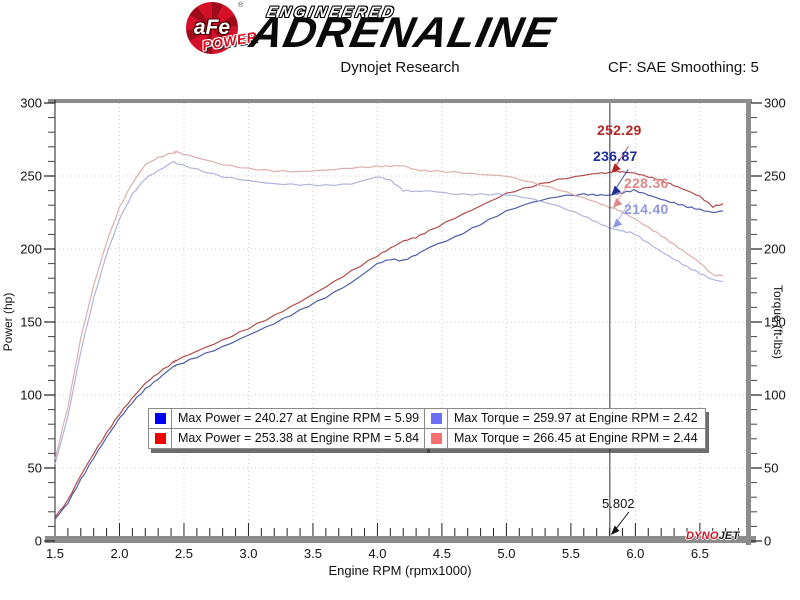 The width and height of the screenshot is (800, 600). What do you see at coordinates (400, 539) in the screenshot?
I see `plot-border-bottom` at bounding box center [400, 539].